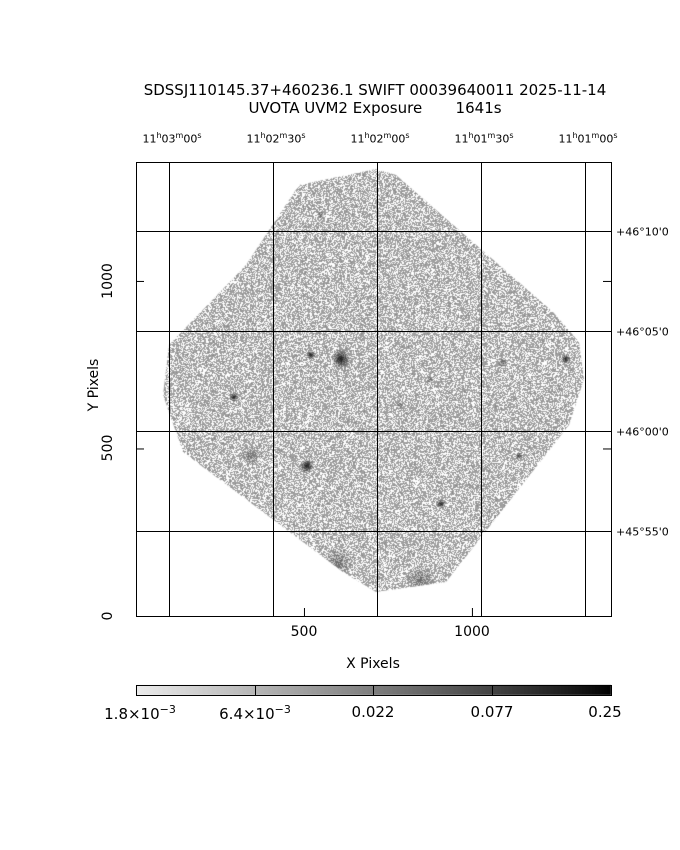 The width and height of the screenshot is (680, 850). What do you see at coordinates (380, 138) in the screenshot?
I see `ra-tick-label: 11h02m00s` at bounding box center [380, 138].